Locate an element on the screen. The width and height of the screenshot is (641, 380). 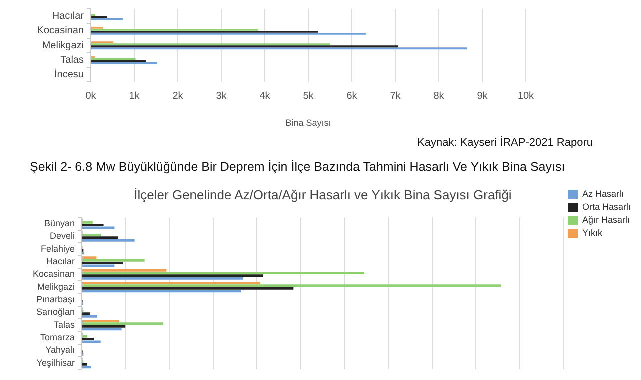
chart-title: Şekil 2- 6.8 Mw Büyüklüğünde Bir Deprem İçin İlçe Bazında Tahmini Hasarlı Ve Yıkık Bina Sayısı is located at coordinates (298, 167).